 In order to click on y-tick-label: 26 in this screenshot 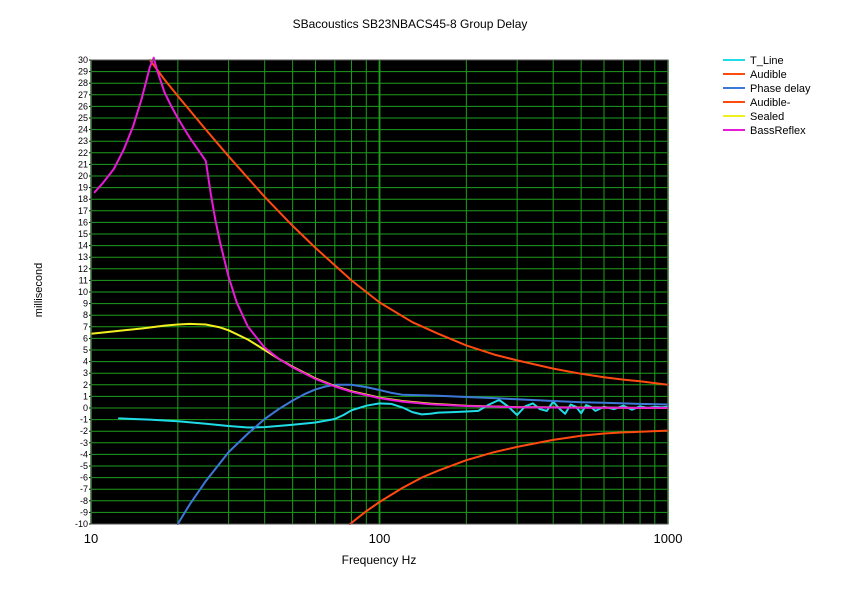, I will do `click(83, 106)`.